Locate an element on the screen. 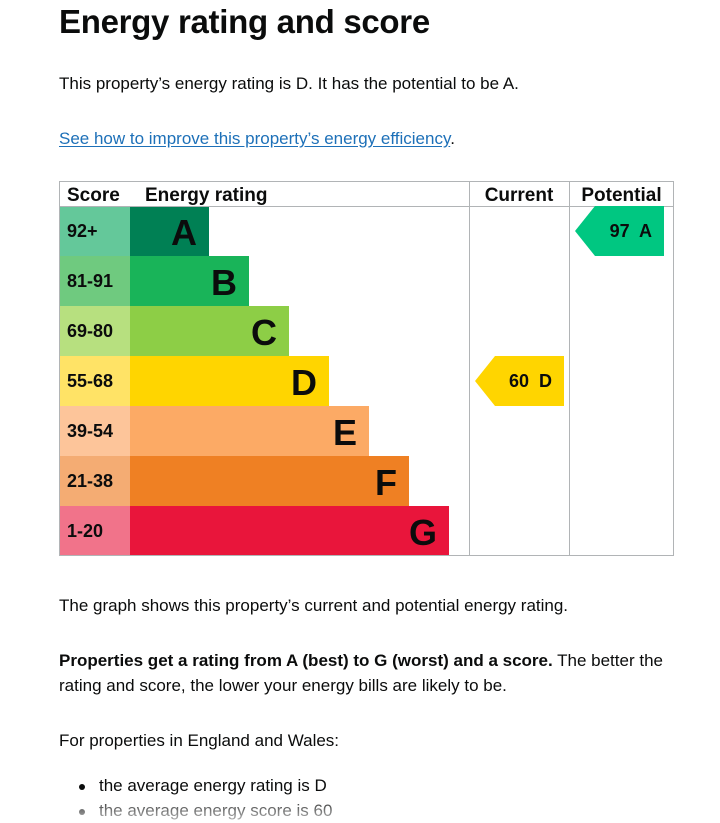 This screenshot has height=823, width=720. score-cell-a is located at coordinates (94, 231).